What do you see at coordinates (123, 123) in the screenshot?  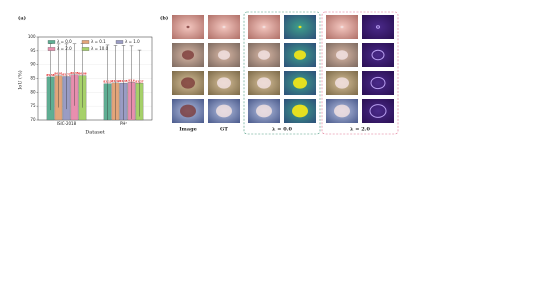 I see `x-tick-label: PH²` at bounding box center [123, 123].